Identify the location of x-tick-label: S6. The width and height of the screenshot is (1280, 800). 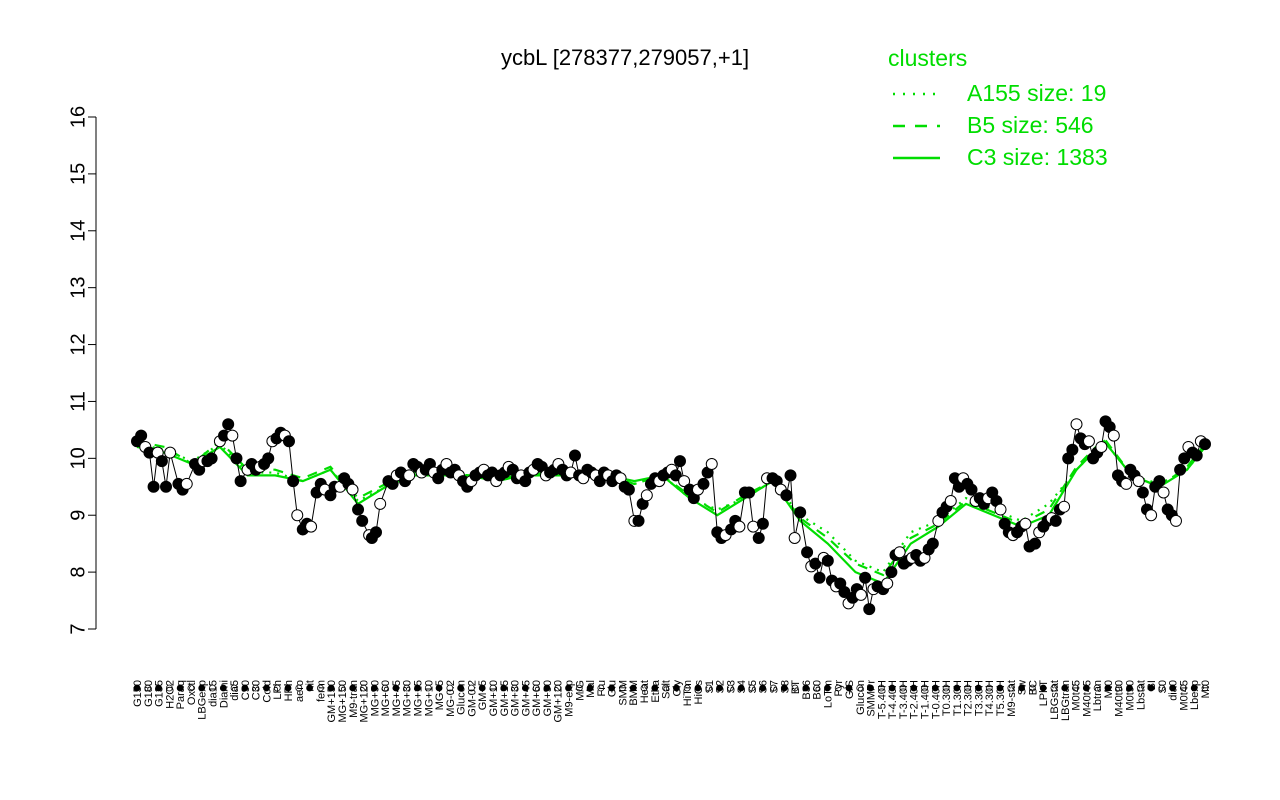
(764, 686).